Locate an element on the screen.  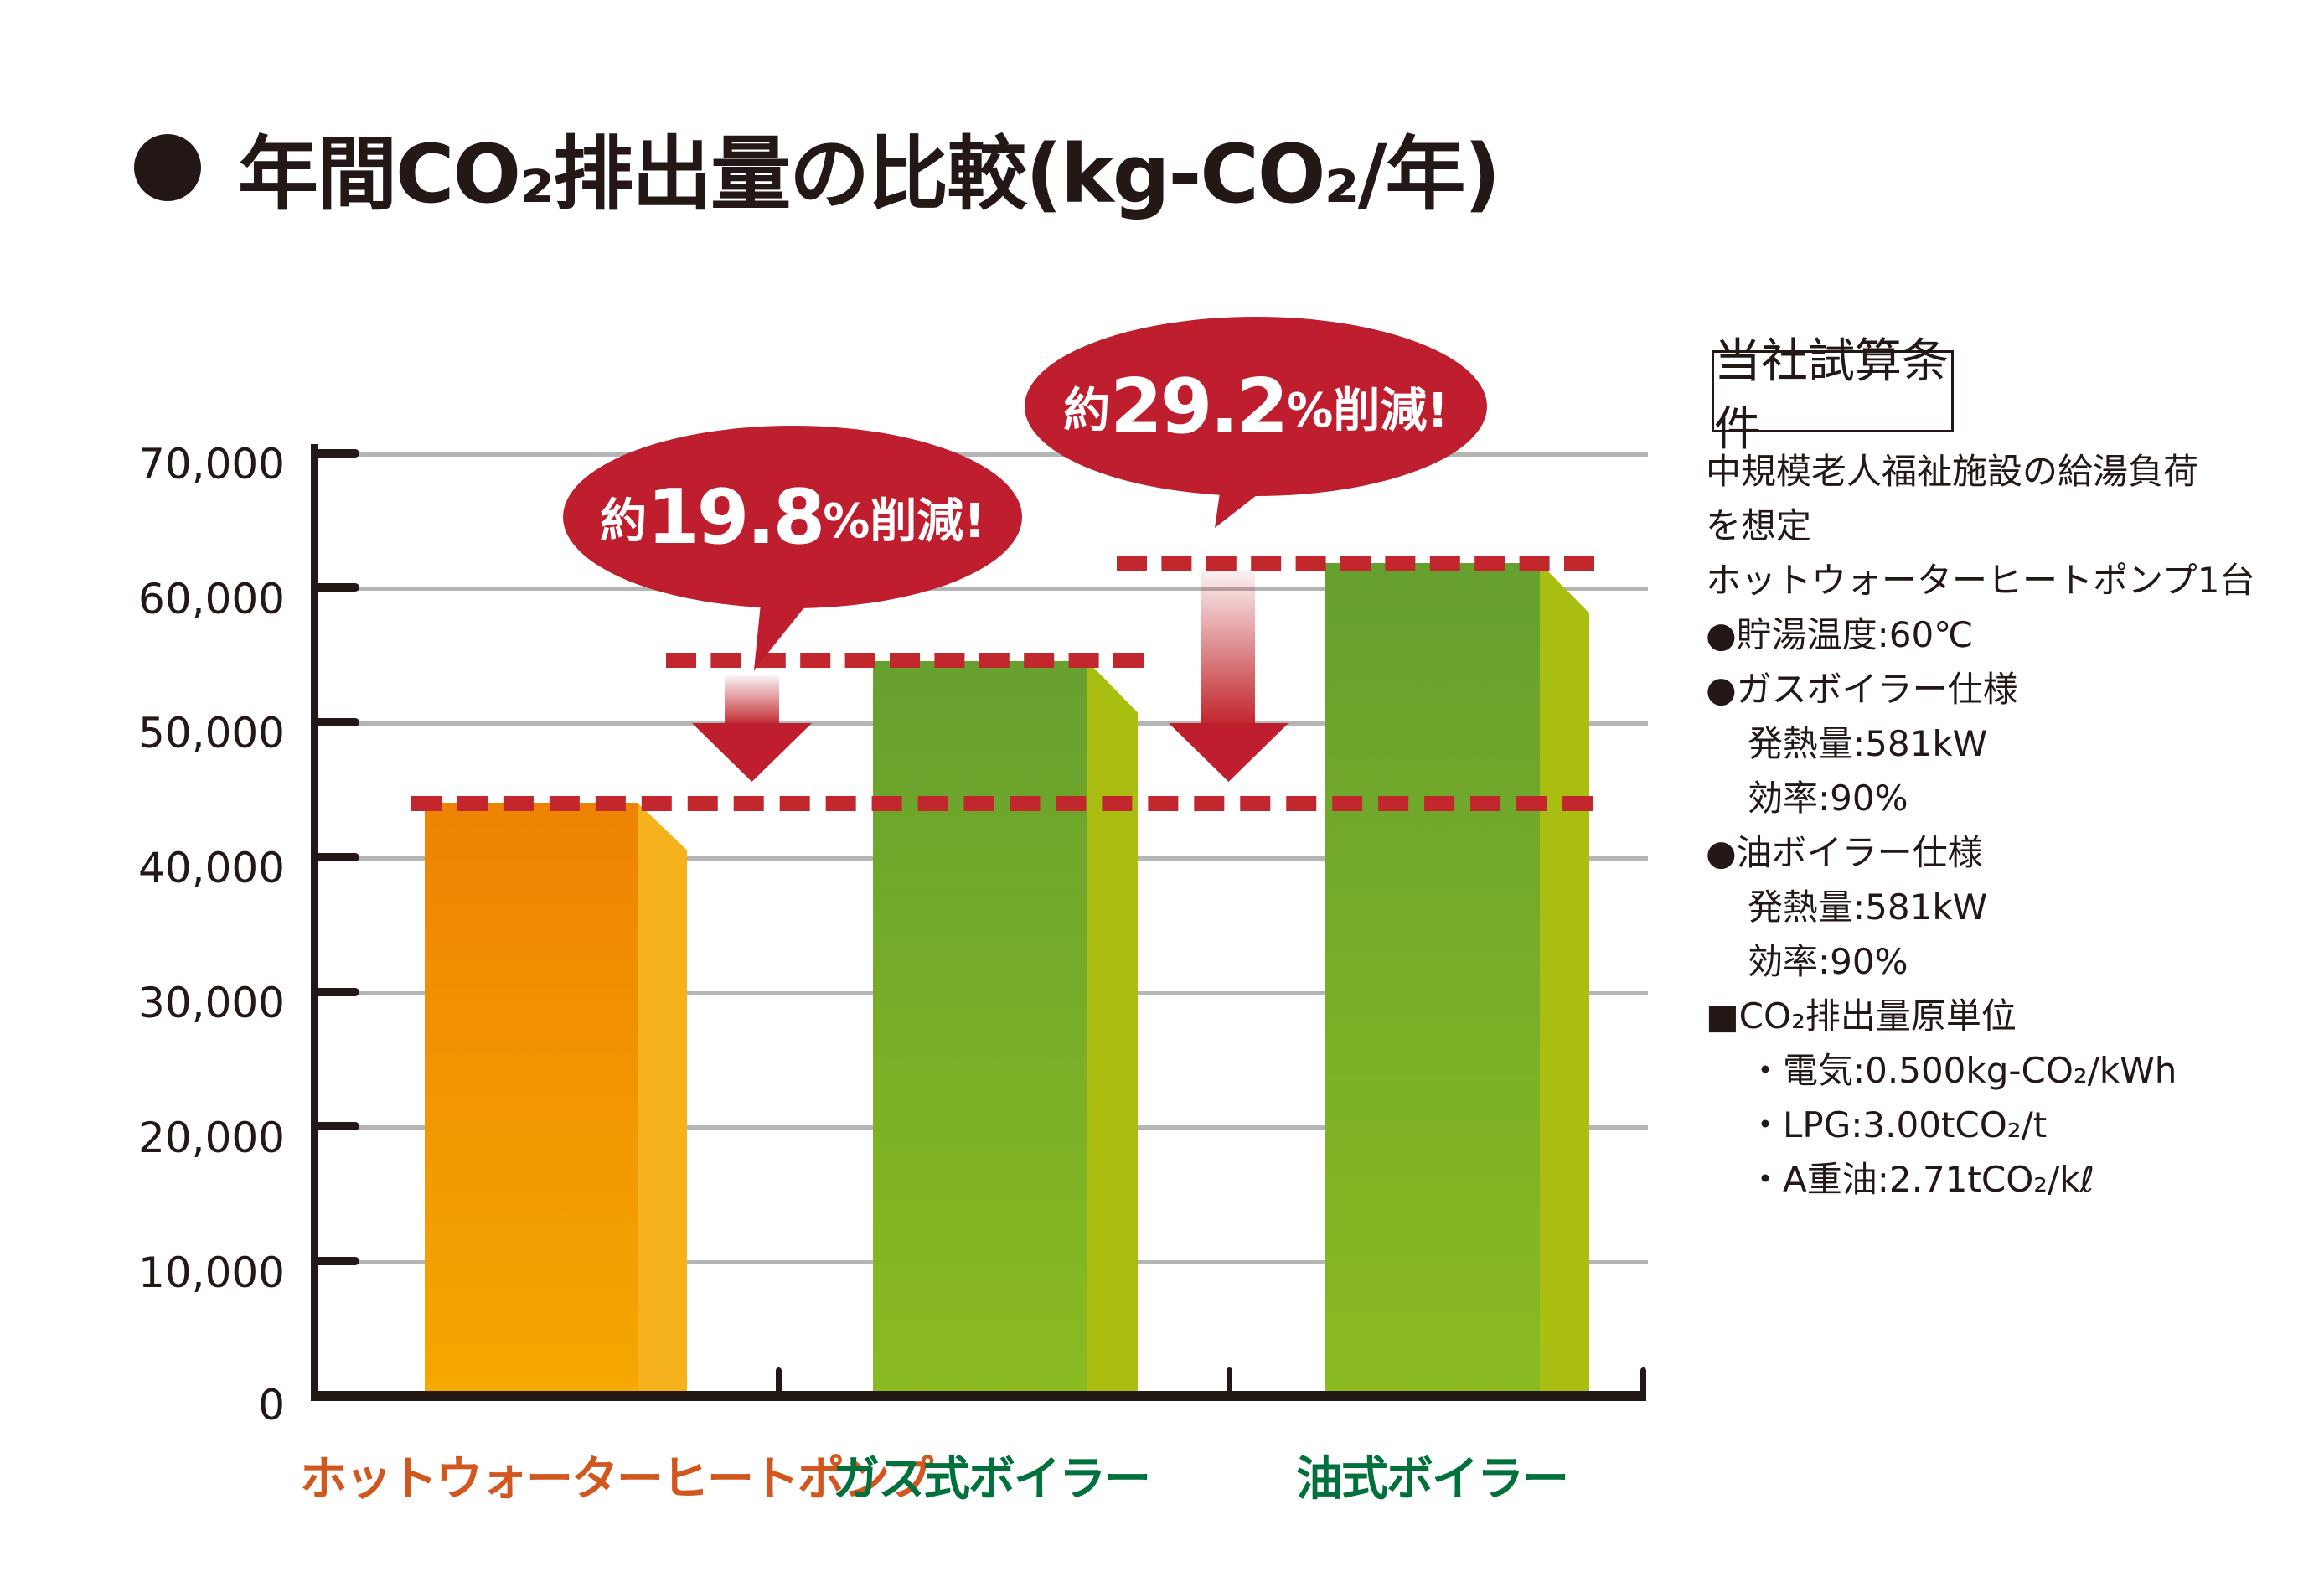
x-label-gas-boiler: ガス式ボイラー is located at coordinates (992, 1479).